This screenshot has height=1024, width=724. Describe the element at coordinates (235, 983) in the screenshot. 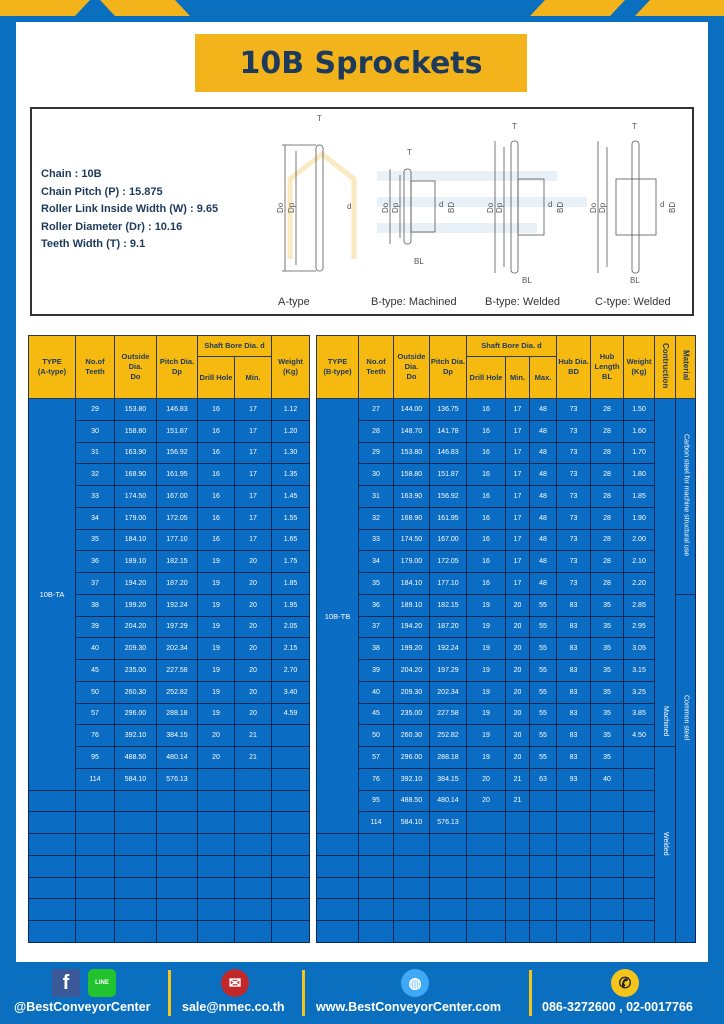

I see `email-icon: ✉` at that location.